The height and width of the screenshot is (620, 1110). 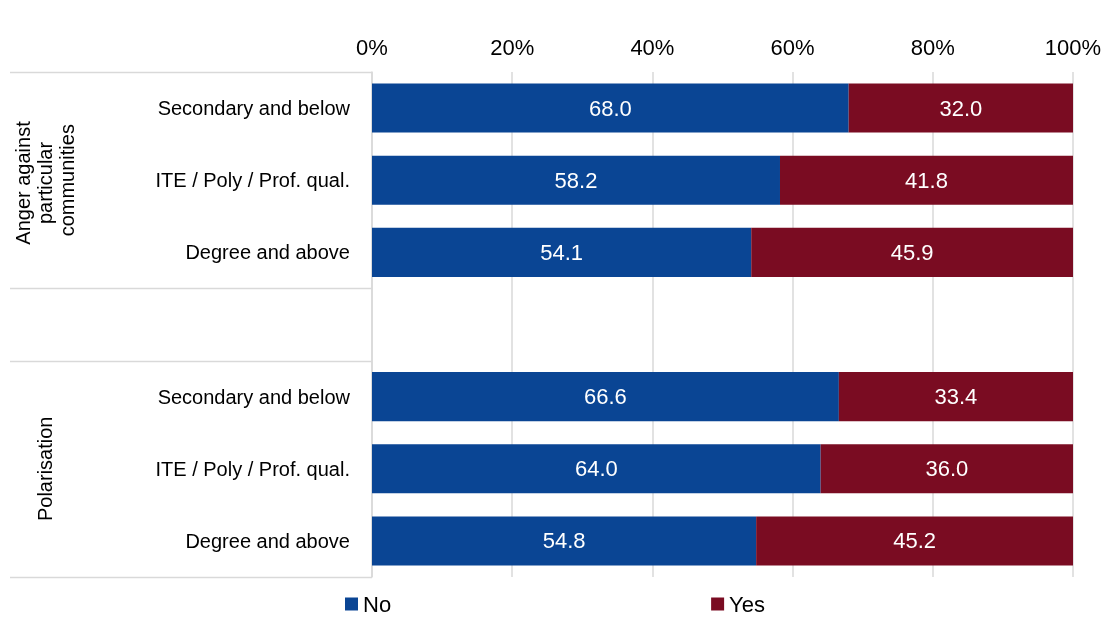 I want to click on data-label: 36.0, so click(x=947, y=469).